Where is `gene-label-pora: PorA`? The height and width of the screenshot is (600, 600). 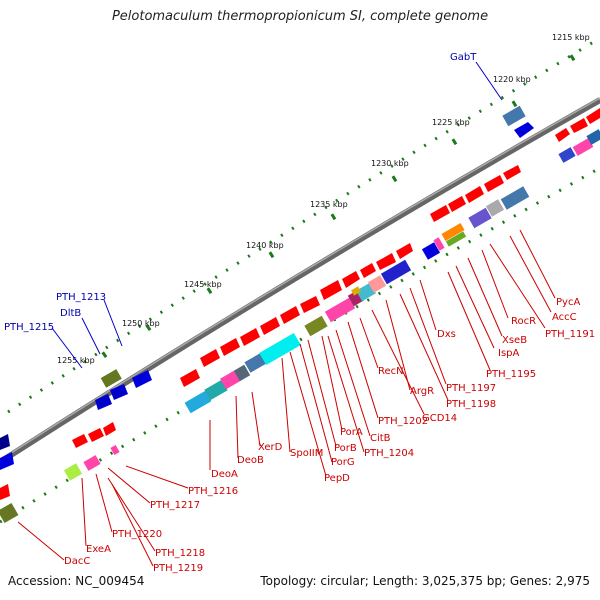 gene-label-pora: PorA is located at coordinates (351, 432).